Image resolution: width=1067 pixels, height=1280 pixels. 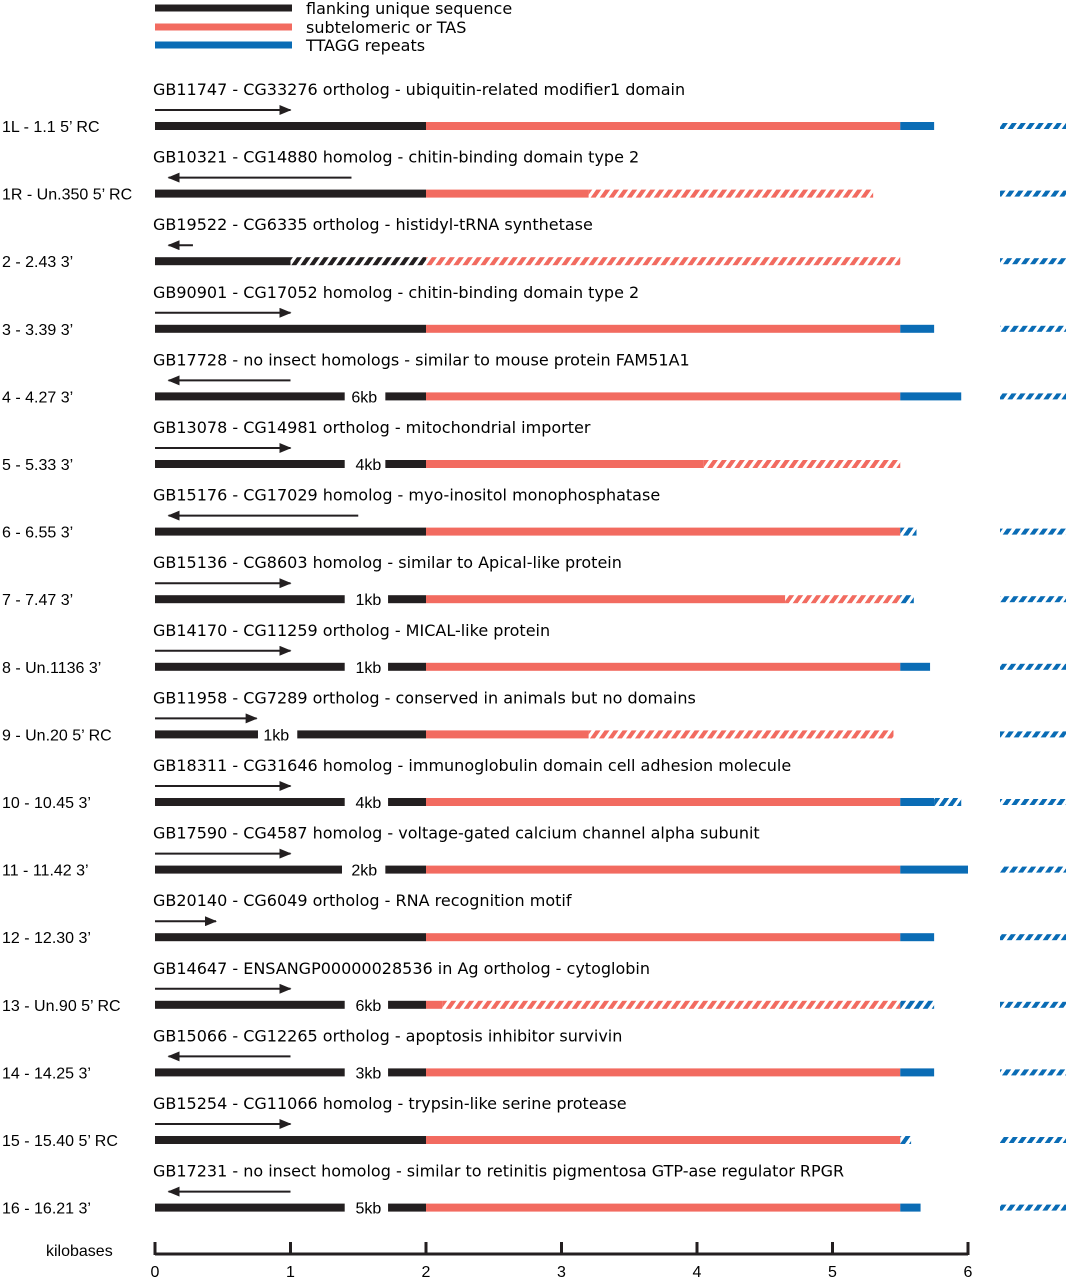 I want to click on kilobase-axis: kilobases 0 1 2 3 4 5 6, so click(x=509, y=1261).